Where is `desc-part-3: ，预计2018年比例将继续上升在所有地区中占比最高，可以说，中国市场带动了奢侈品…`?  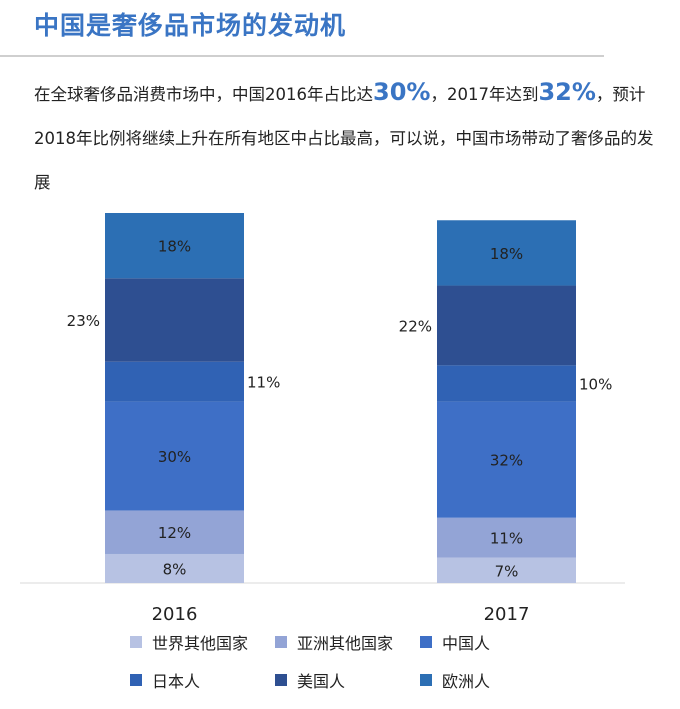 desc-part-3: ，预计2018年比例将继续上升在所有地区中占比最高，可以说，中国市场带动了奢侈品… is located at coordinates (344, 138).